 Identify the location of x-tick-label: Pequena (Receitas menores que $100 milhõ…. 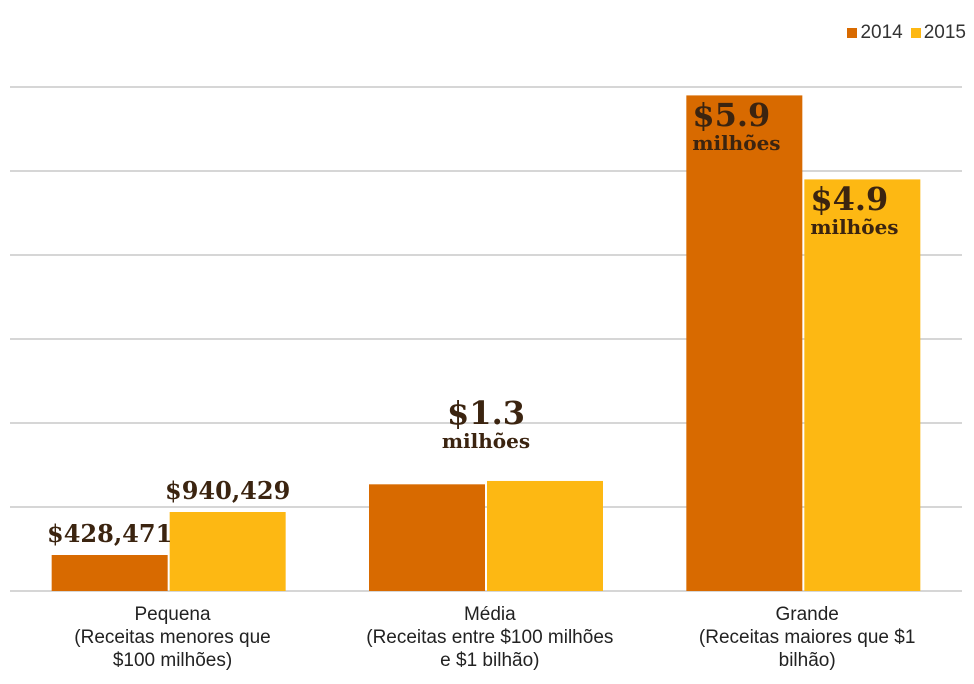
(172, 637).